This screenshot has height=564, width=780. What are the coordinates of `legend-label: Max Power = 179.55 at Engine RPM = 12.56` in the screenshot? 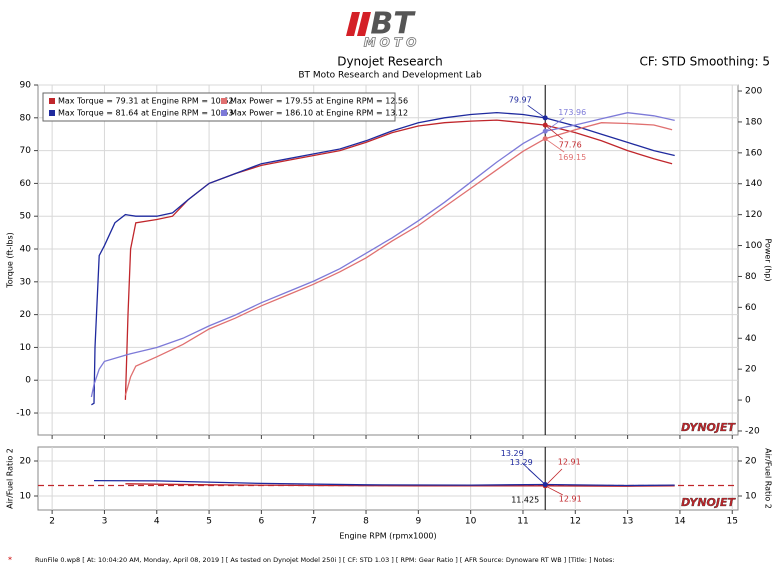 It's located at (319, 101).